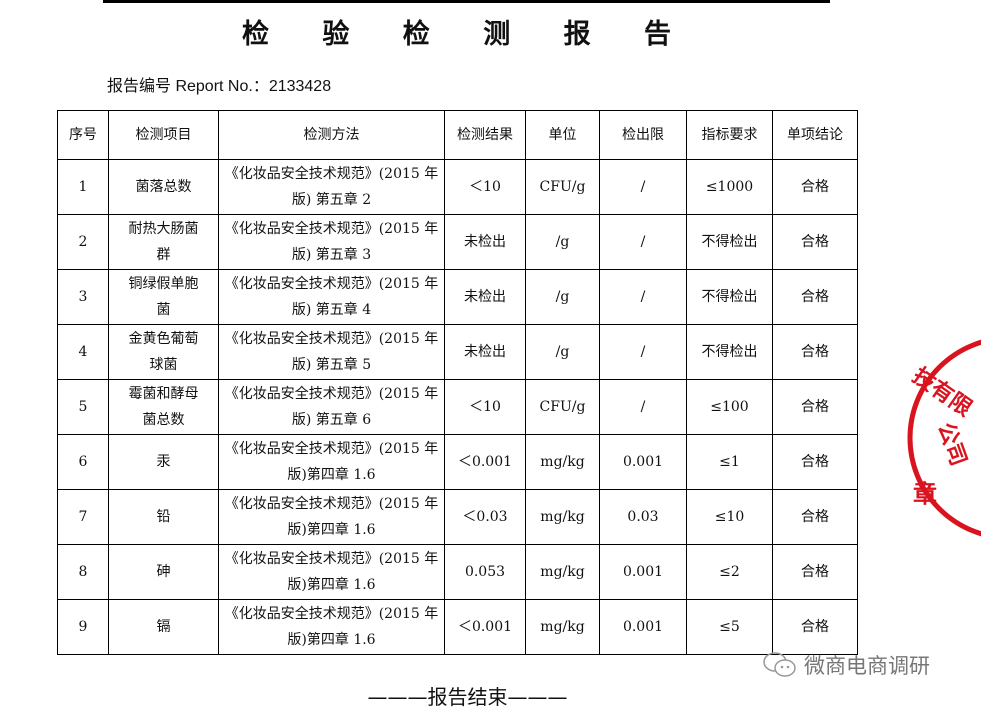 Image resolution: width=981 pixels, height=711 pixels. What do you see at coordinates (331, 135) in the screenshot?
I see `column-header: 检测方法` at bounding box center [331, 135].